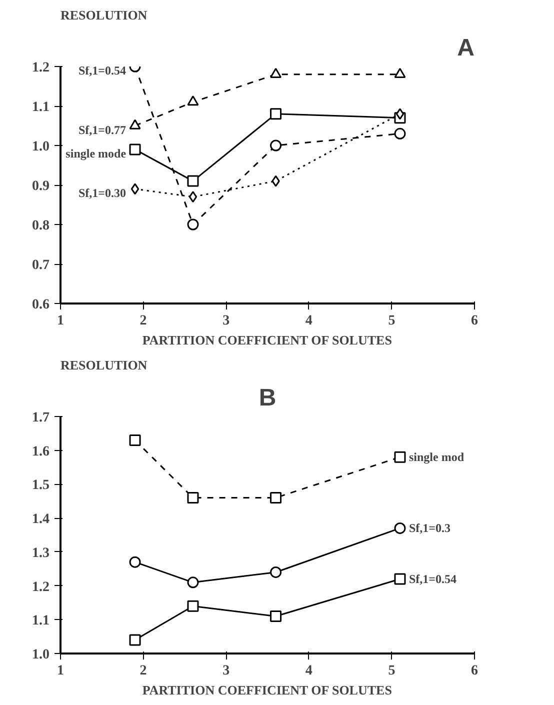  Describe the element at coordinates (41, 553) in the screenshot. I see `y-tick-label: 1.3` at that location.